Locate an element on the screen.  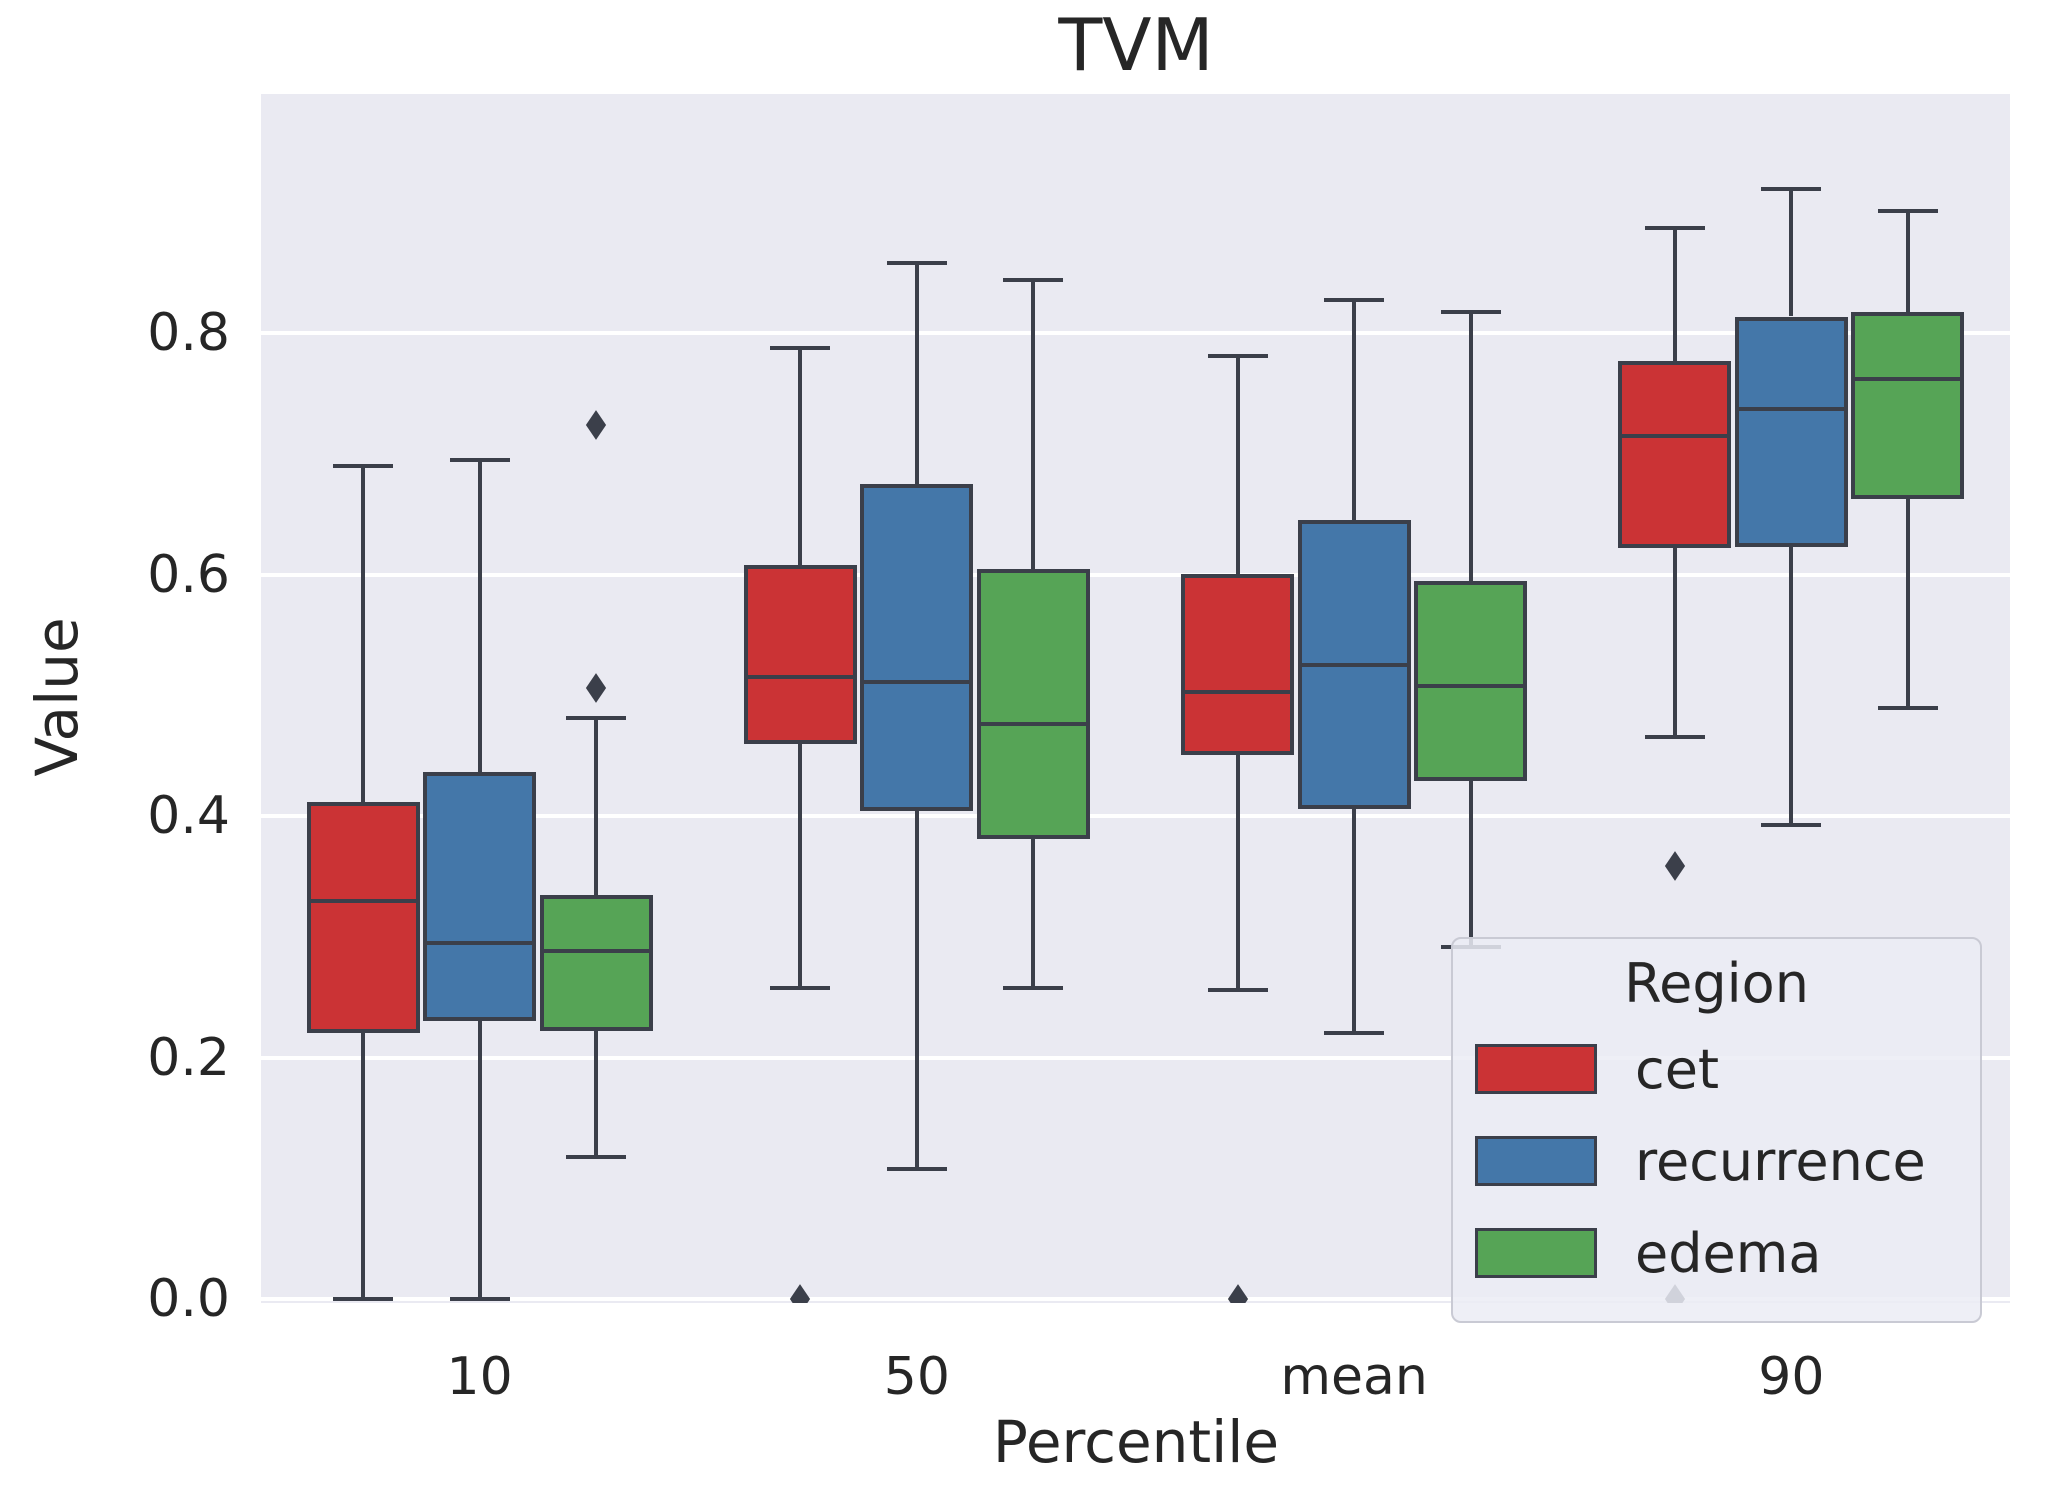
legend-item-cet: cet is located at coordinates (1716, 1069).